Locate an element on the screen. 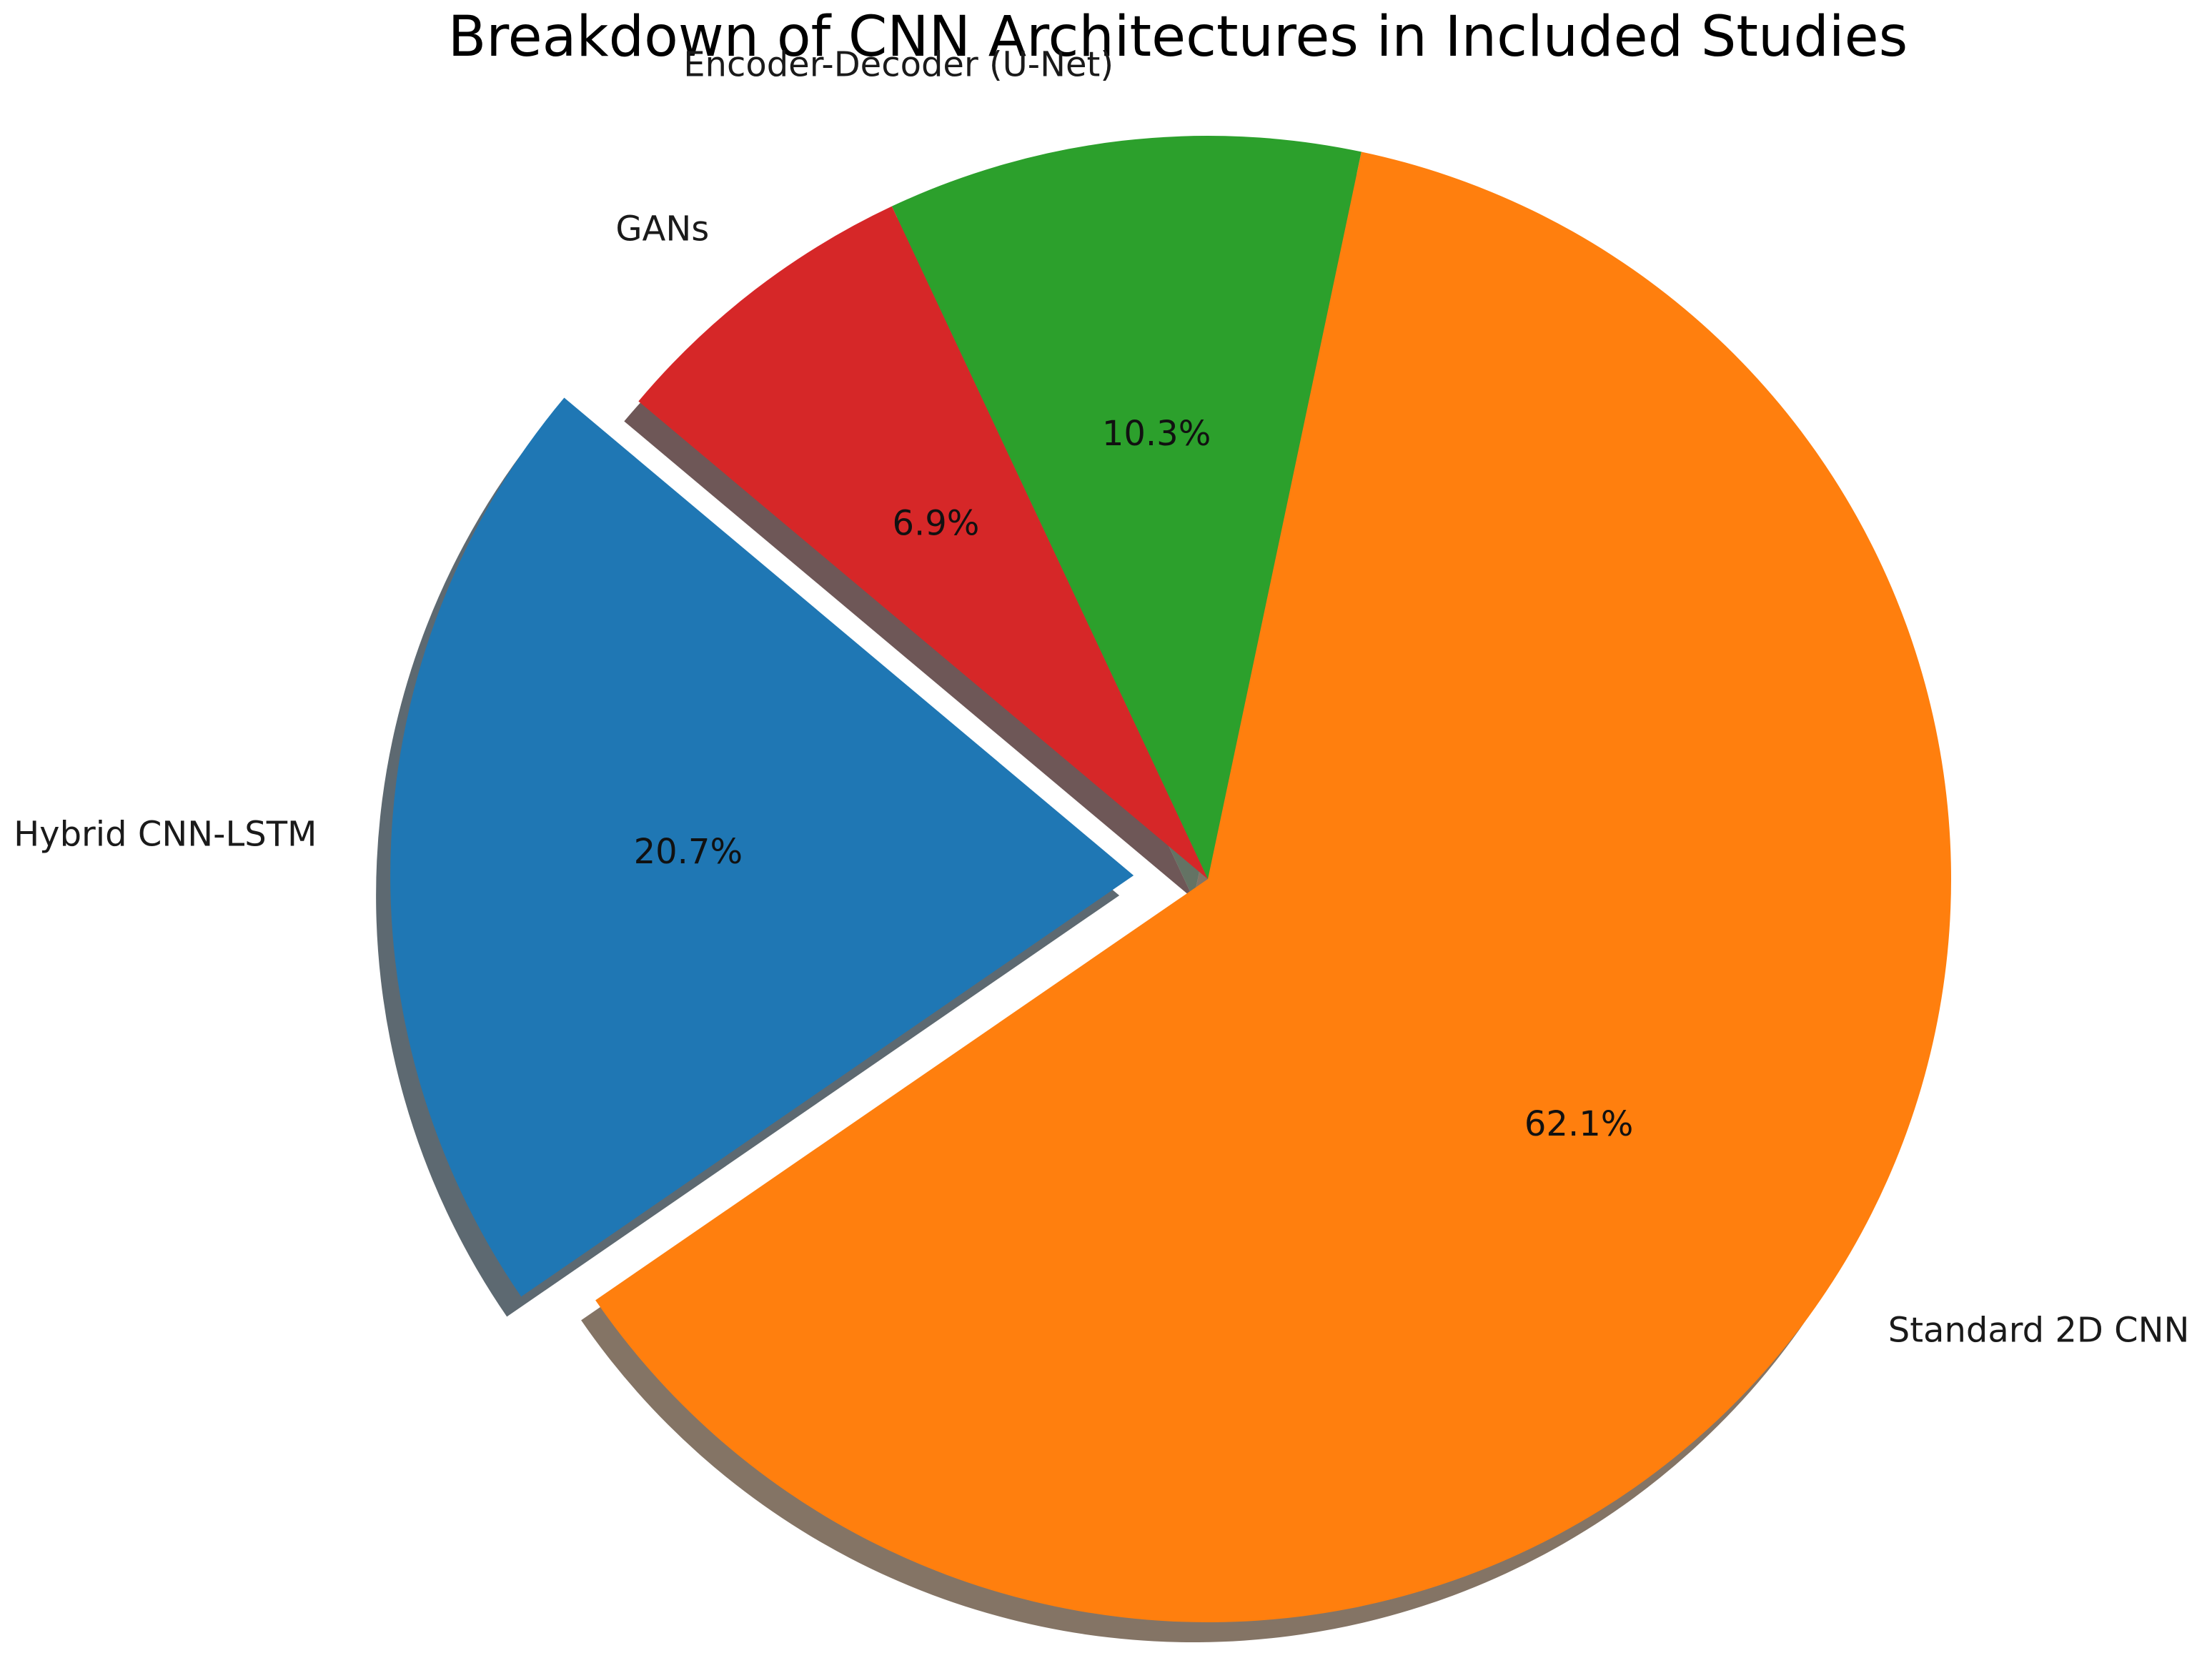  slice-percent-encoder-decoder-u-net: 10.3% is located at coordinates (1156, 434).